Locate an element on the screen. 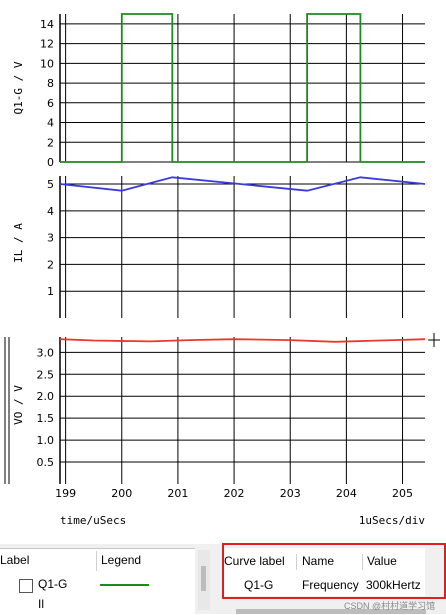  y-tick-label: 8 is located at coordinates (50, 83).